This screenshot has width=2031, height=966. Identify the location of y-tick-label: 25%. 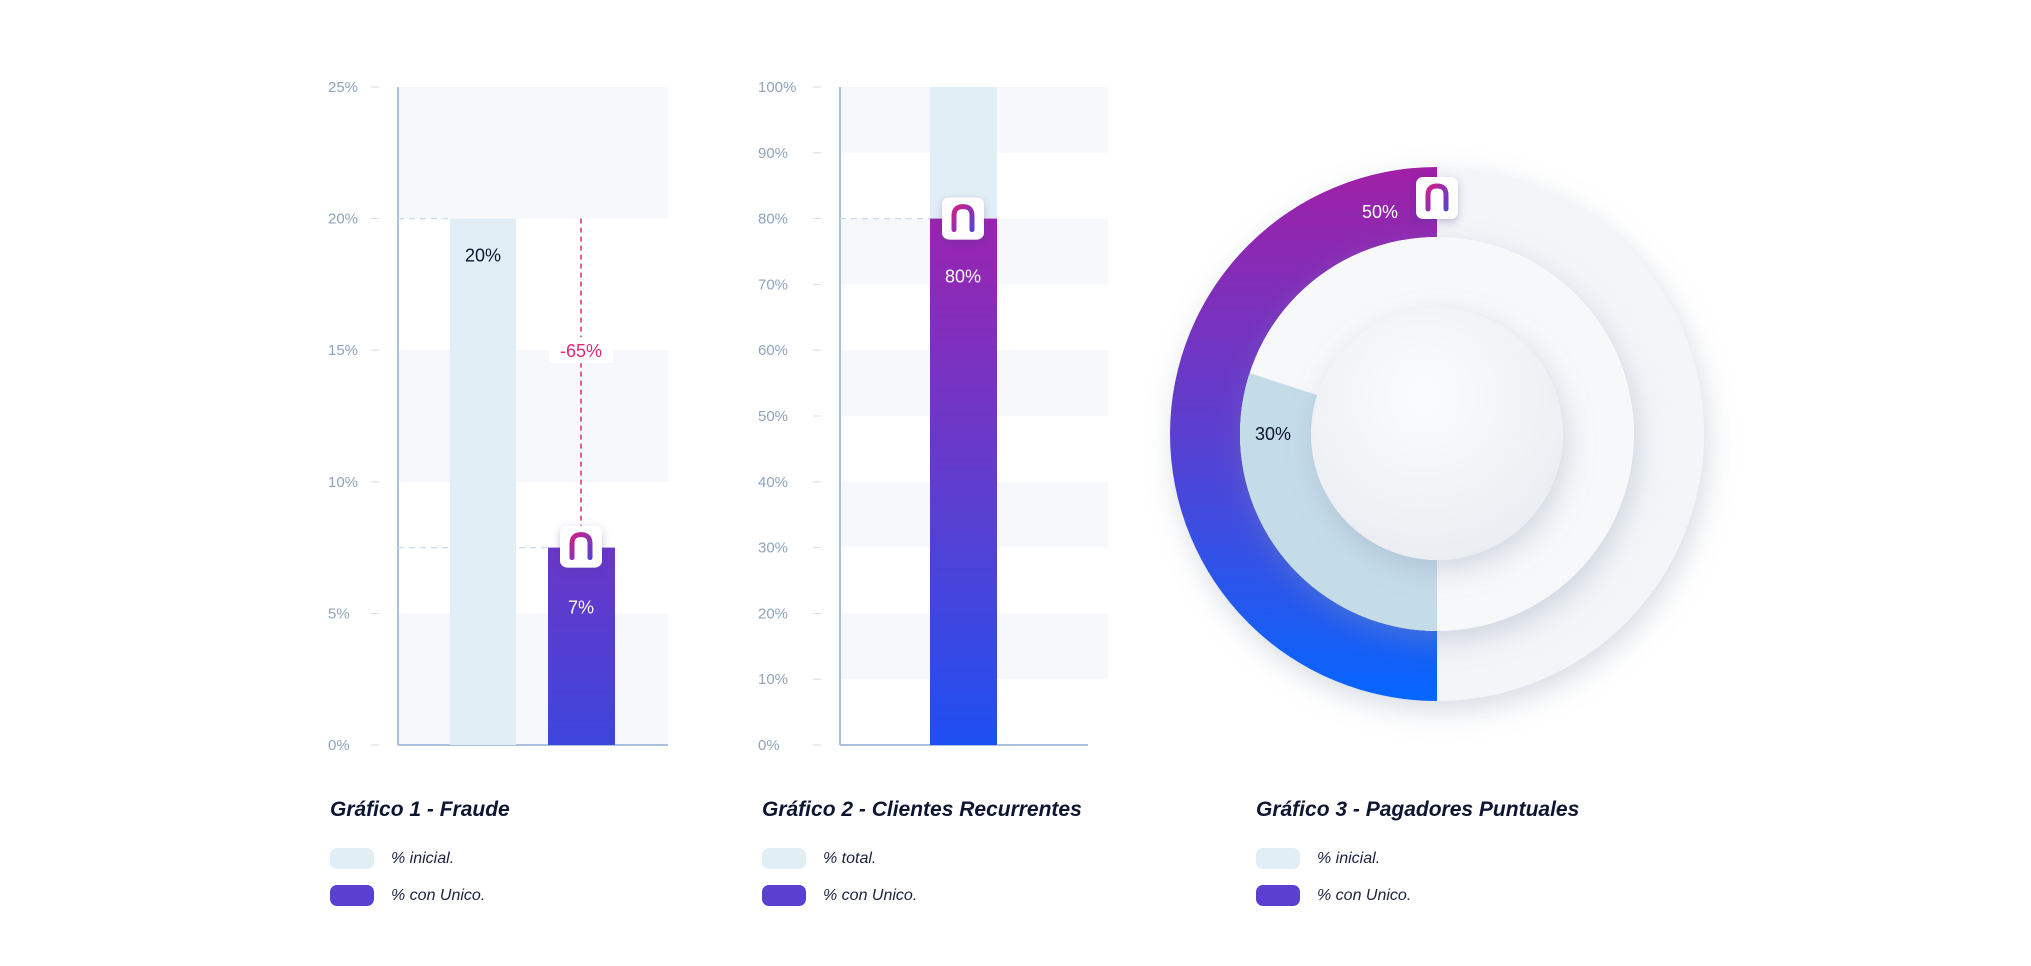
(343, 87).